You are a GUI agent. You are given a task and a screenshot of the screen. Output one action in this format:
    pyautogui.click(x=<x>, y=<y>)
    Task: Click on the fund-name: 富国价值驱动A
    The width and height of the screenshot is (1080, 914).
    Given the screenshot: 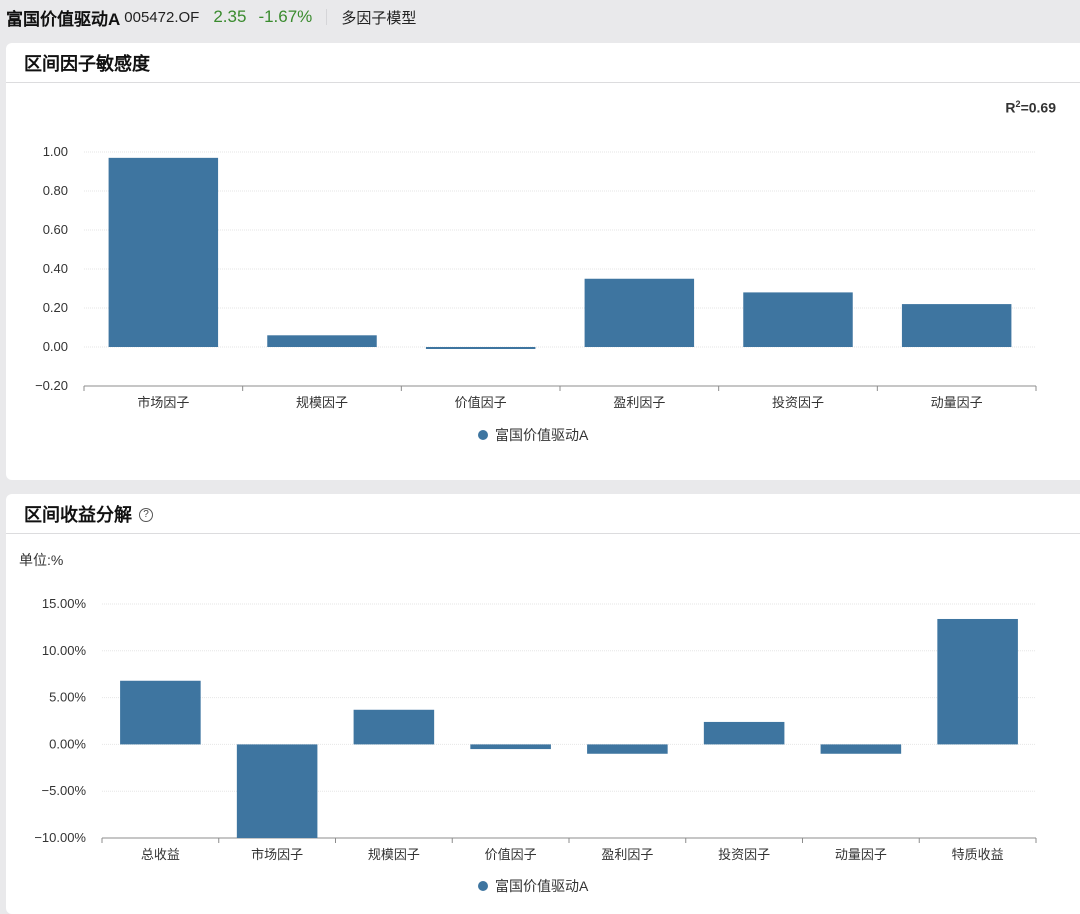 What is the action you would take?
    pyautogui.click(x=63, y=19)
    